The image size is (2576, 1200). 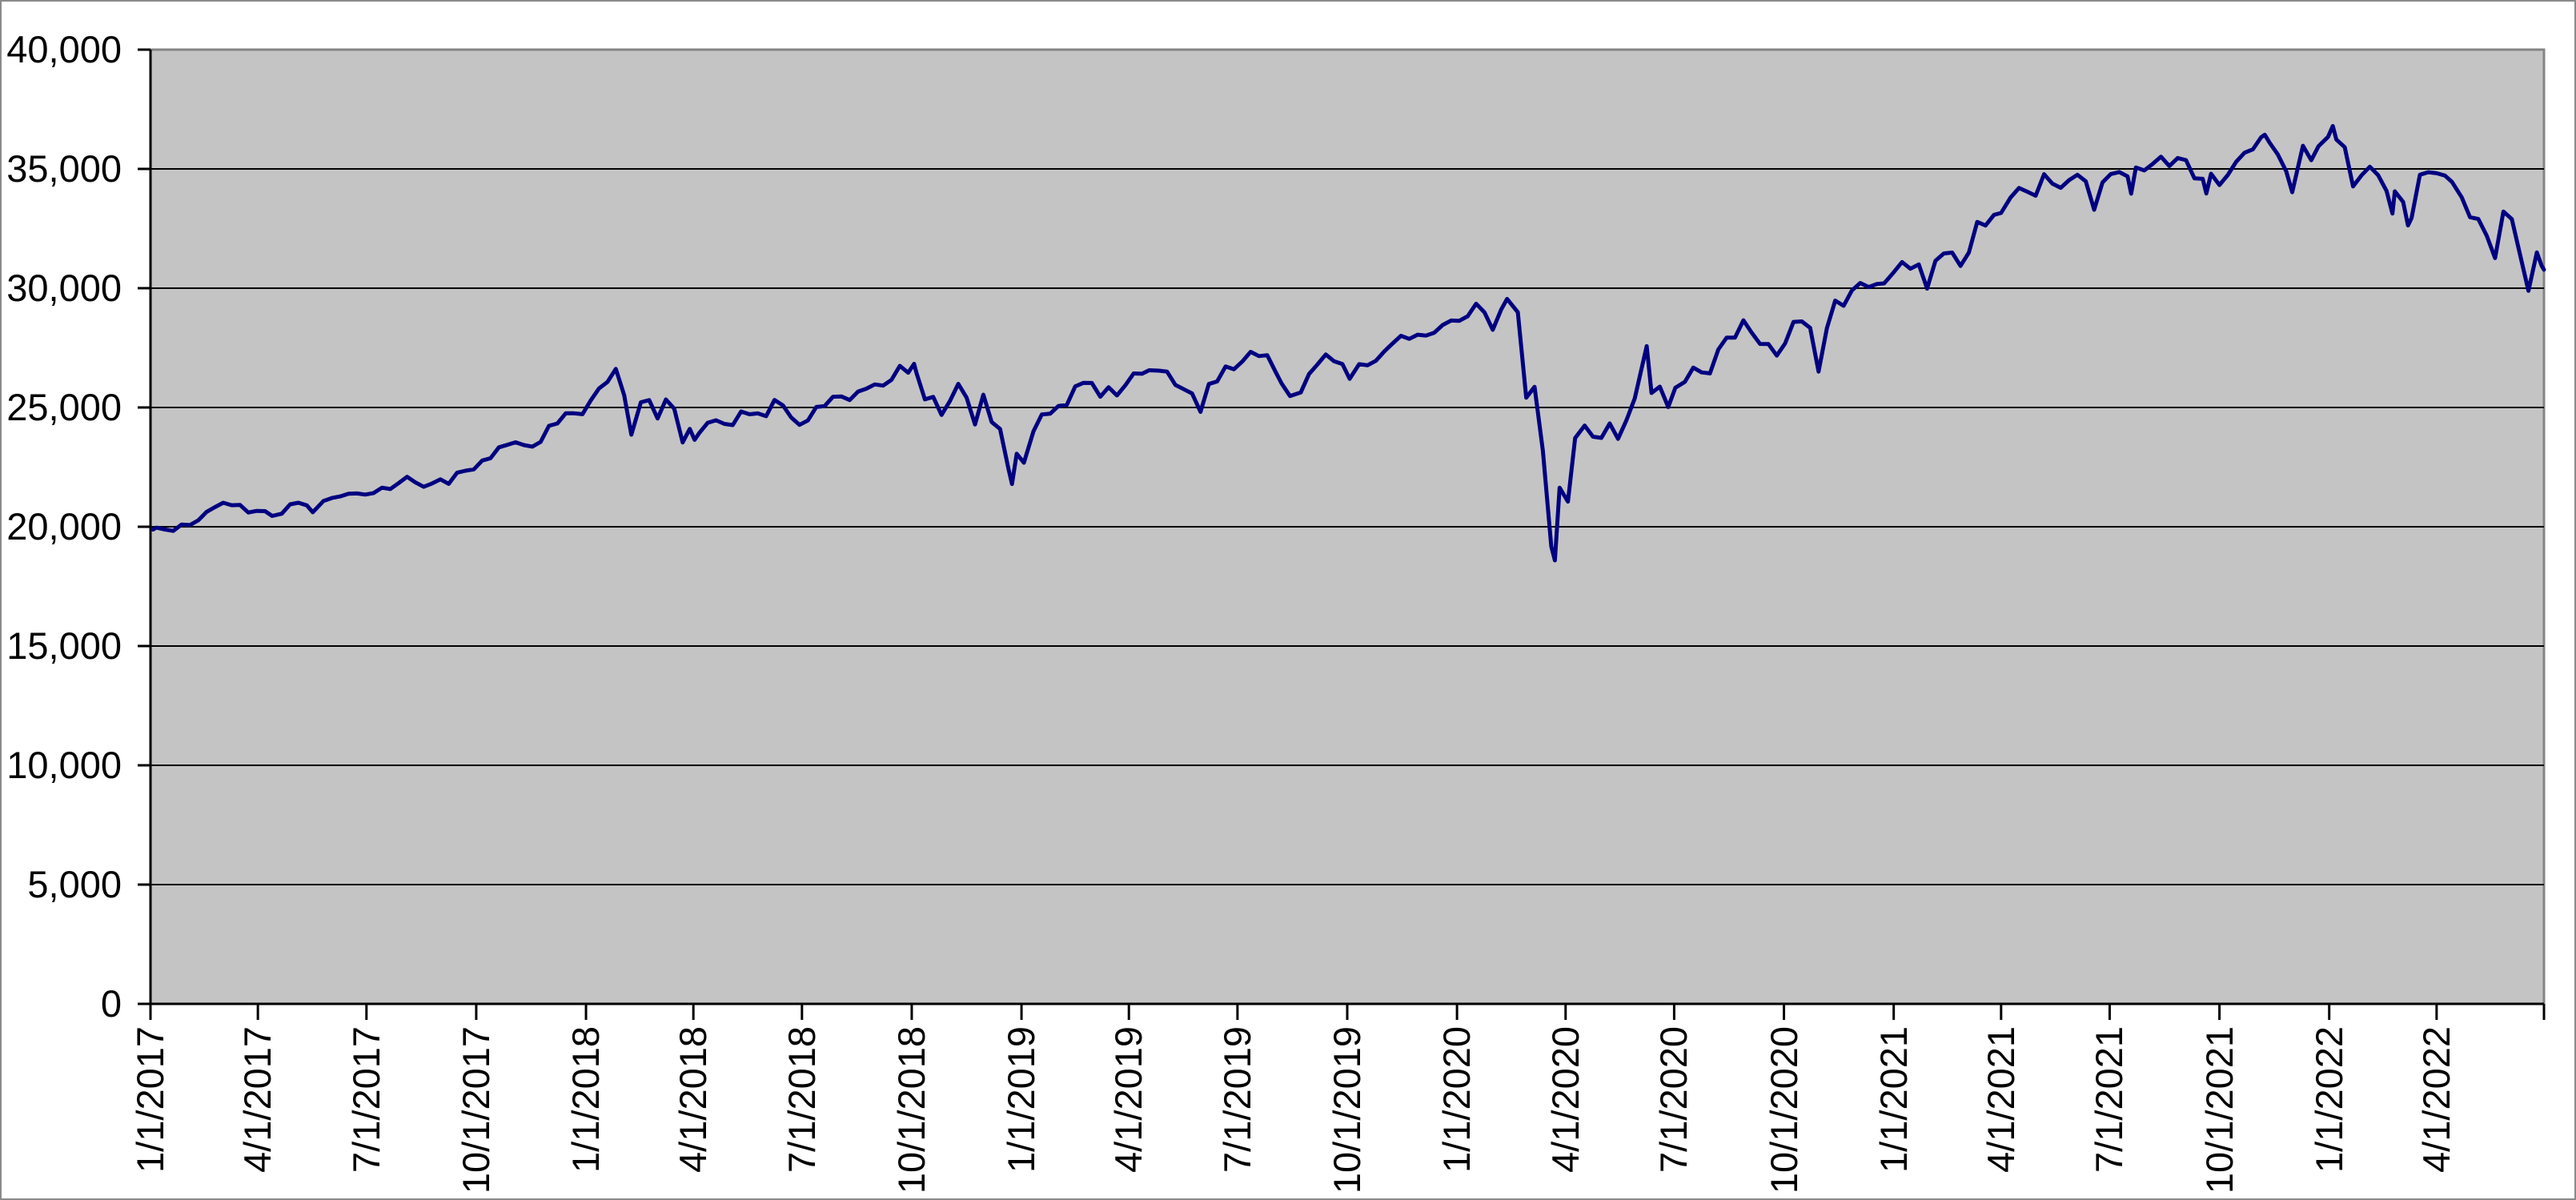 I want to click on y-axis-label-15000: 15,000, so click(x=64, y=645).